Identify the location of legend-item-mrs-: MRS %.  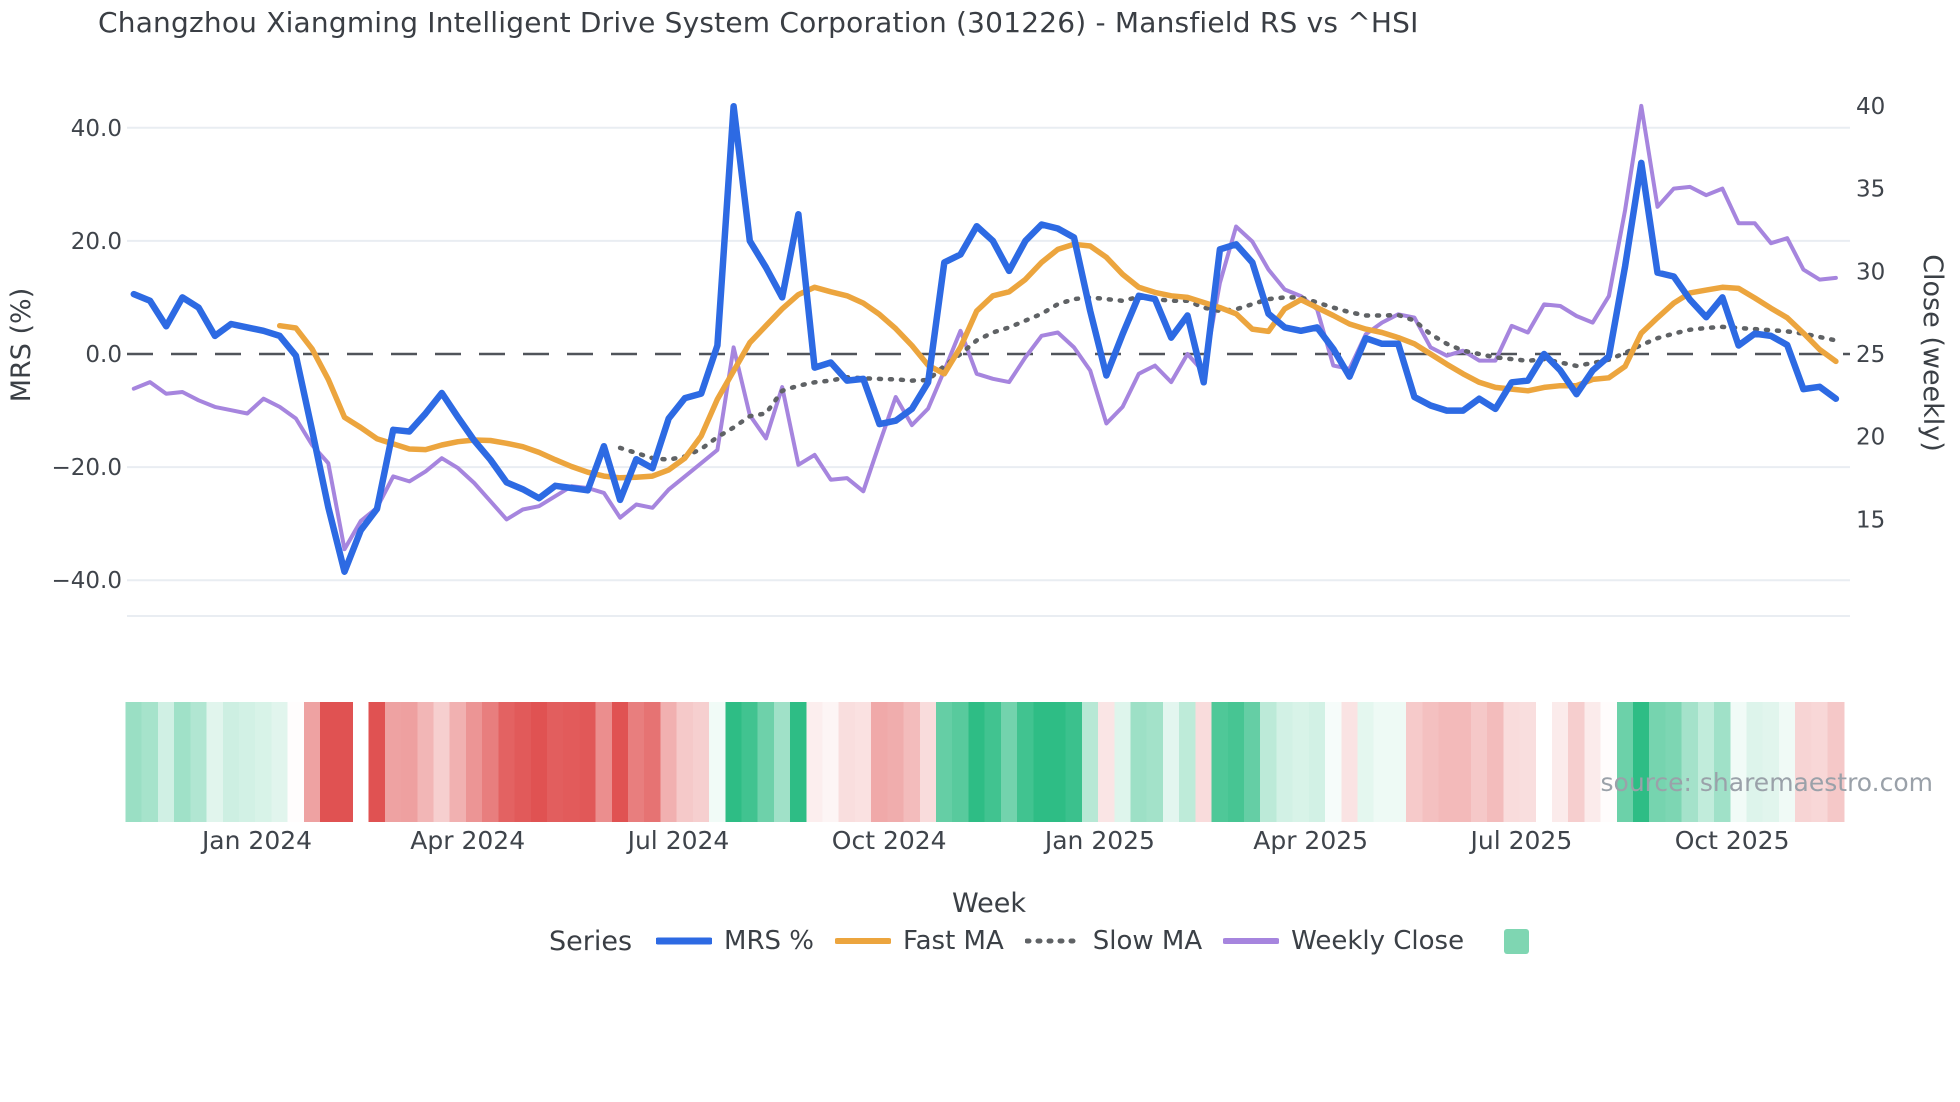
(735, 941).